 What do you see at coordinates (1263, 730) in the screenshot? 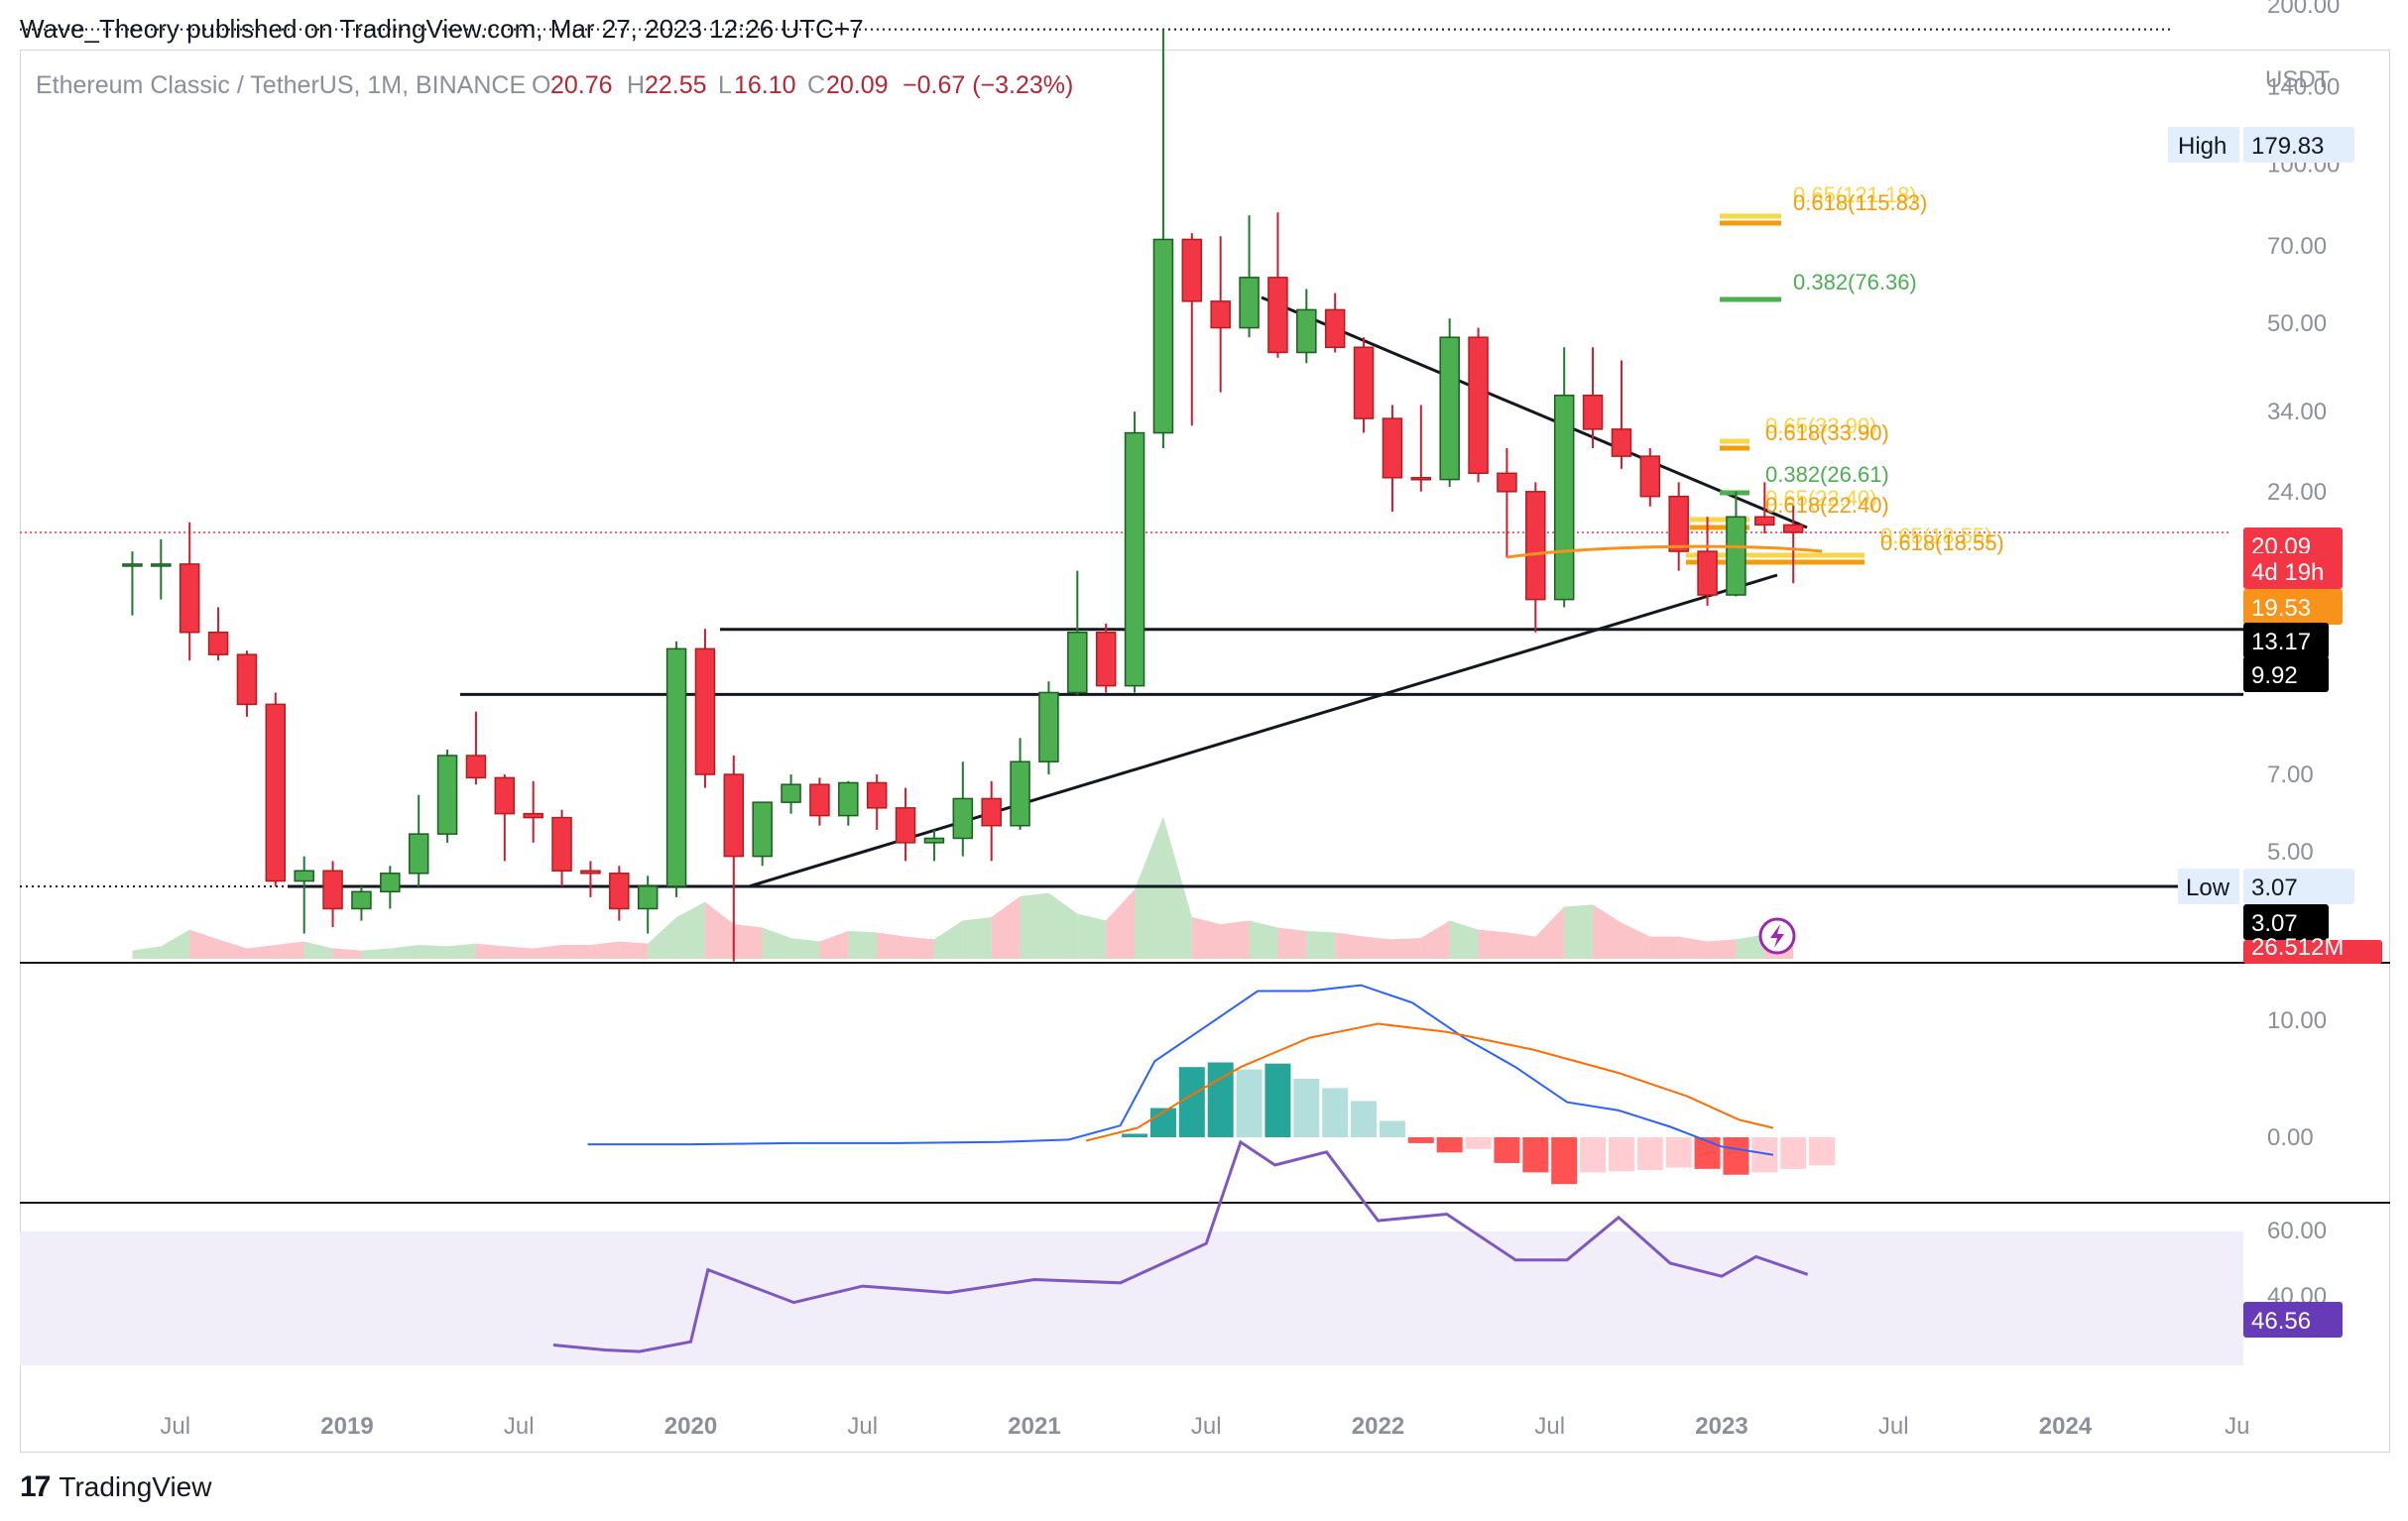
I see `ascending-trendline` at bounding box center [1263, 730].